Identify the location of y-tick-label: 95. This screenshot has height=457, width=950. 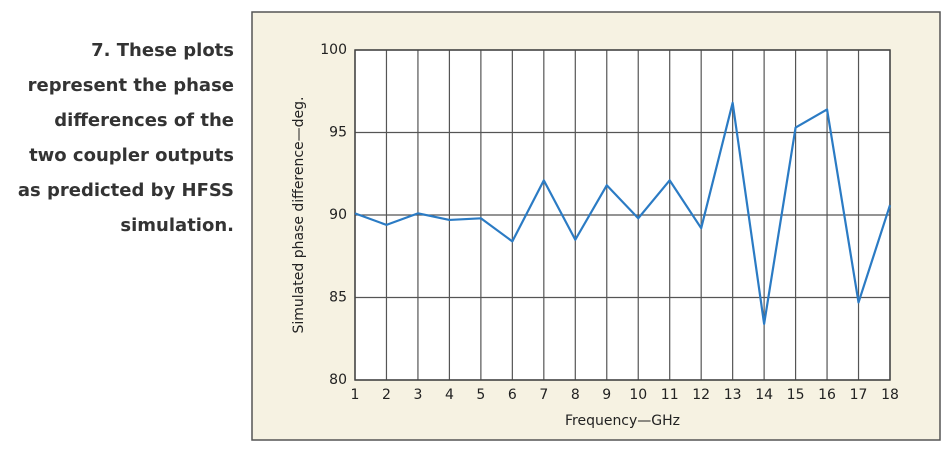
(338, 133).